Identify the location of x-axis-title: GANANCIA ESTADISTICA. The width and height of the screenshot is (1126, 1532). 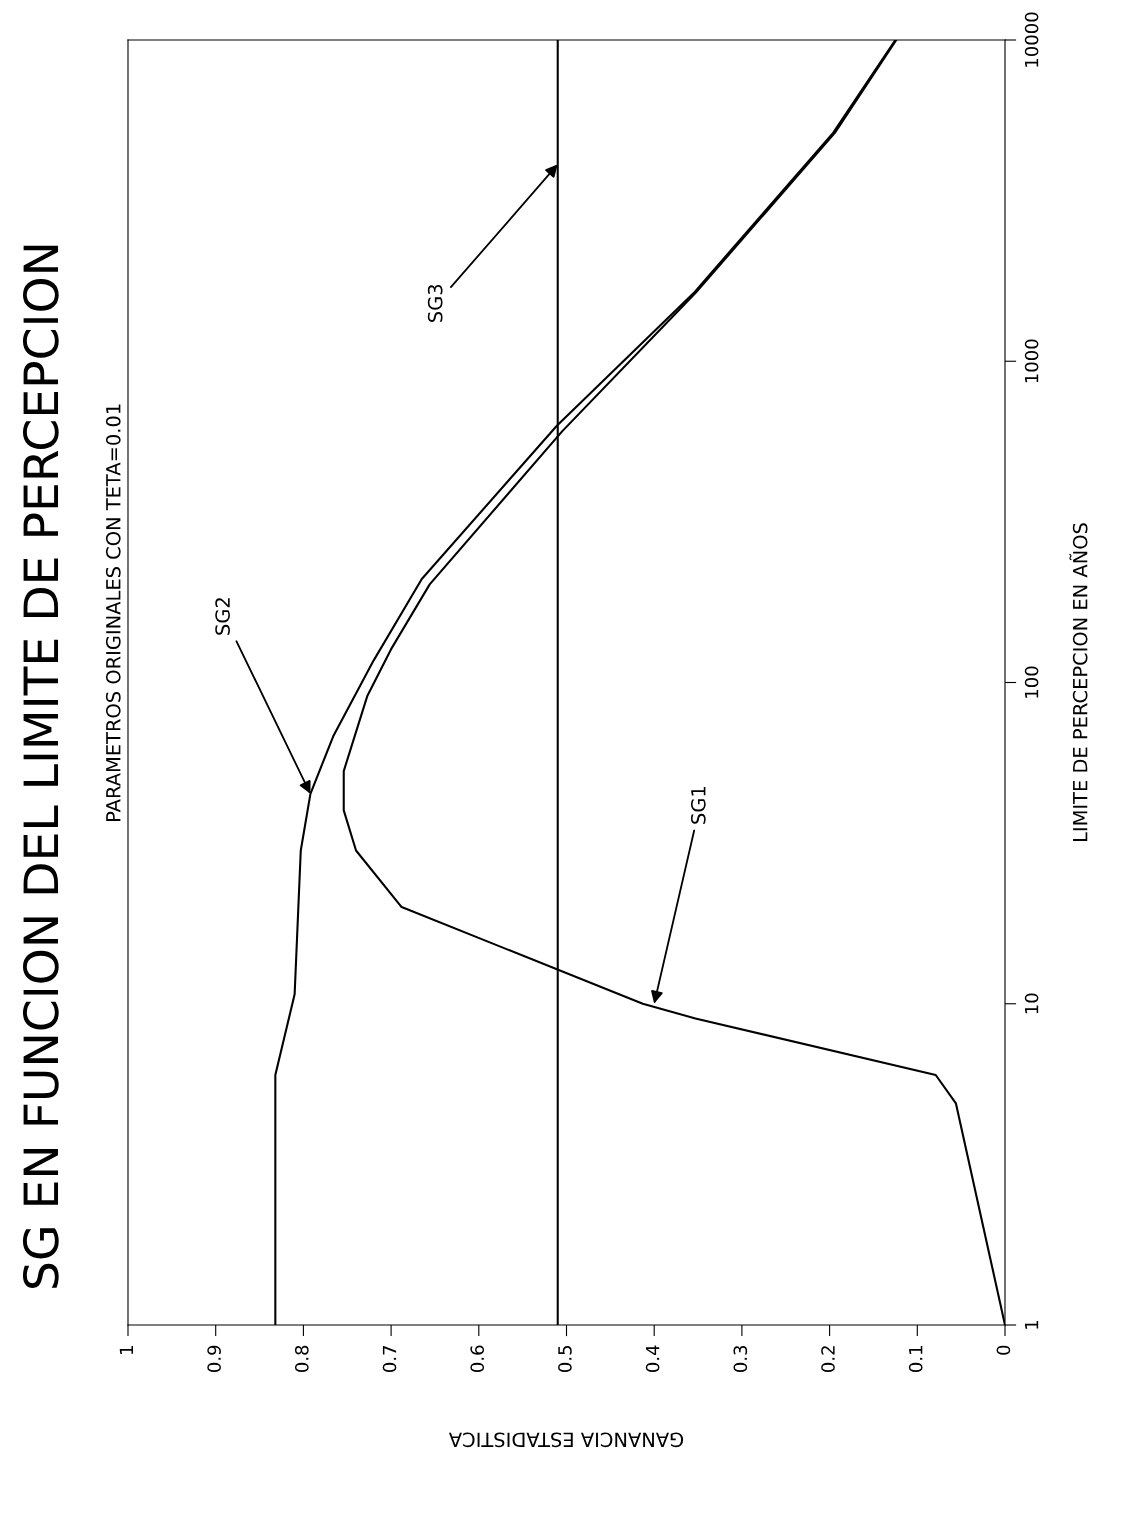
(566, 1440).